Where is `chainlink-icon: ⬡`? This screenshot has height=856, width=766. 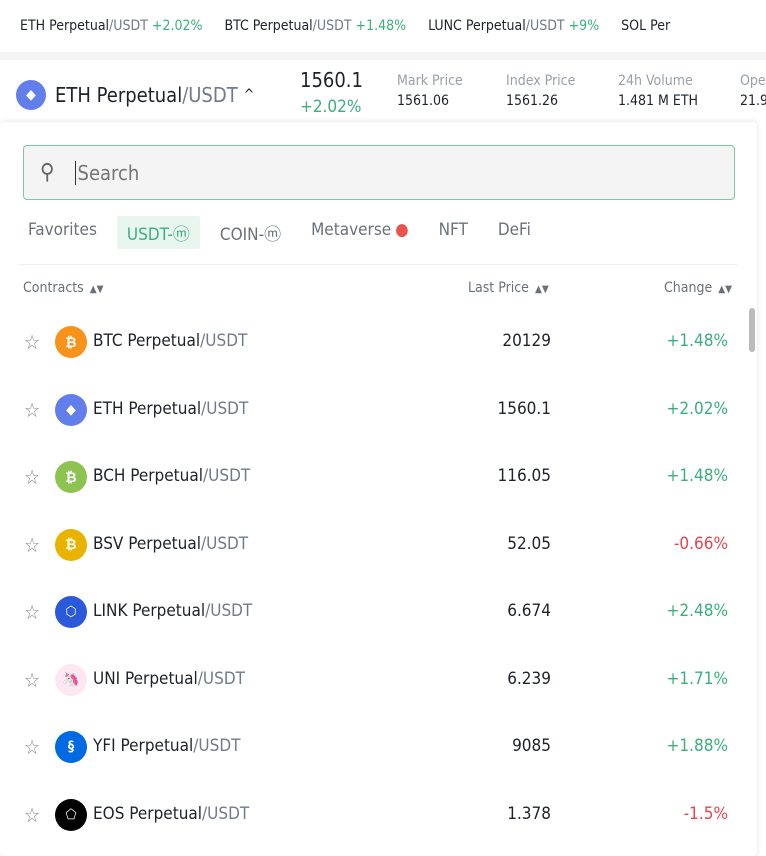 chainlink-icon: ⬡ is located at coordinates (71, 612).